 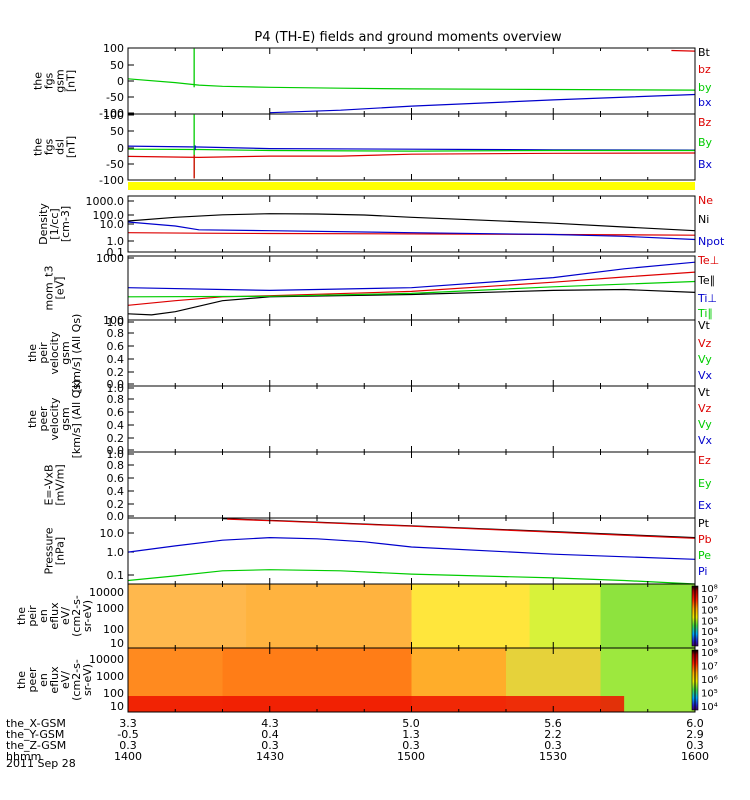 What do you see at coordinates (709, 611) in the screenshot?
I see `colorbar-label: 10⁶` at bounding box center [709, 611].